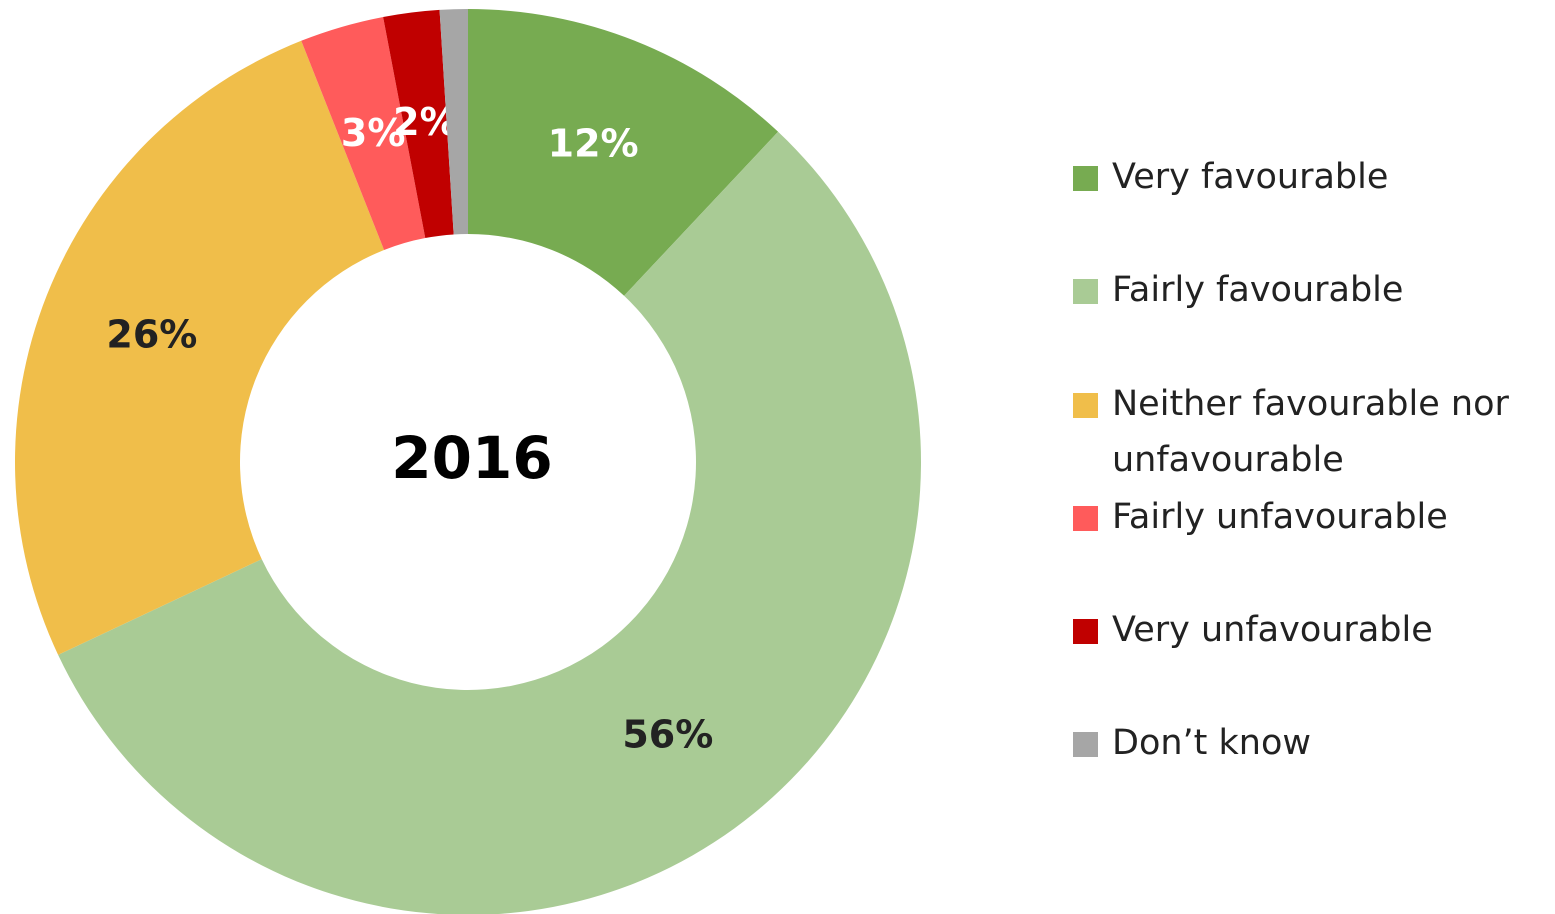 This screenshot has width=1555, height=914. What do you see at coordinates (1250, 177) in the screenshot?
I see `legend-label: Very favourable` at bounding box center [1250, 177].